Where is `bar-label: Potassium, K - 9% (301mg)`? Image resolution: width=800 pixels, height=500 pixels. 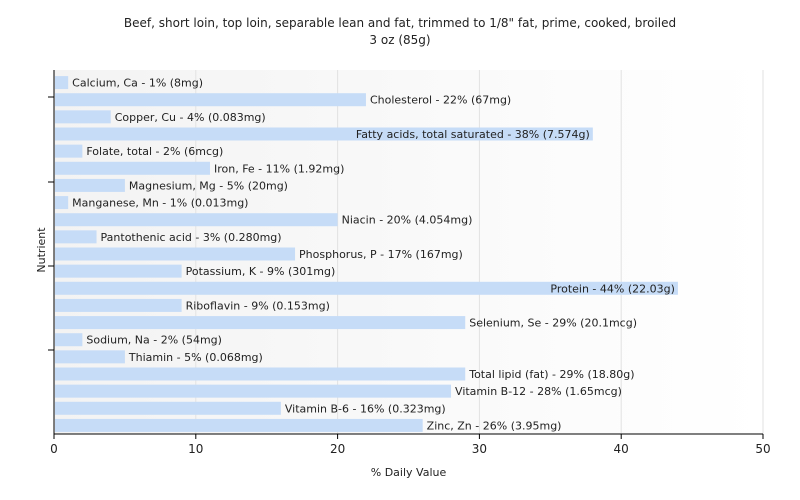 bar-label: Potassium, K - 9% (301mg) is located at coordinates (261, 271).